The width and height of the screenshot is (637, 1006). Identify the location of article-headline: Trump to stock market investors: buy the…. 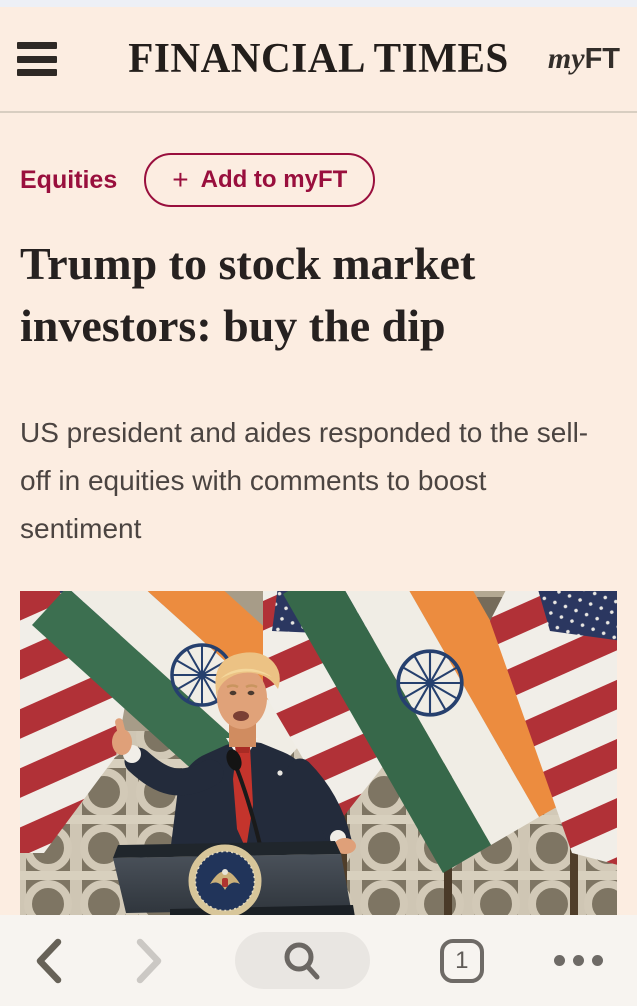
(248, 294).